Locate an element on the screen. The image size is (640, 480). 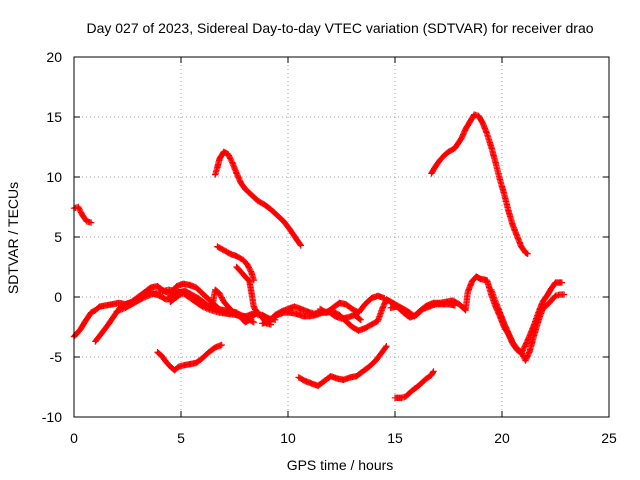
x-tick-label: 5 is located at coordinates (181, 438).